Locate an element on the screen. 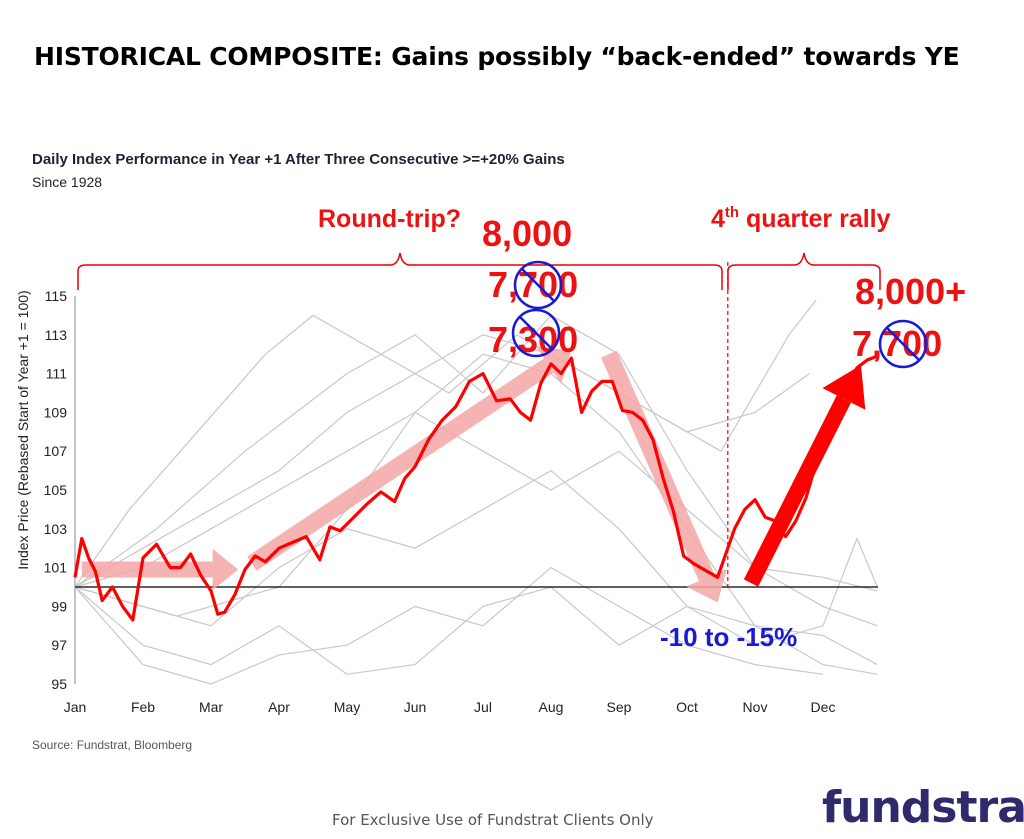 This screenshot has width=1024, height=839. round-trip-label: Round-trip? is located at coordinates (389, 219).